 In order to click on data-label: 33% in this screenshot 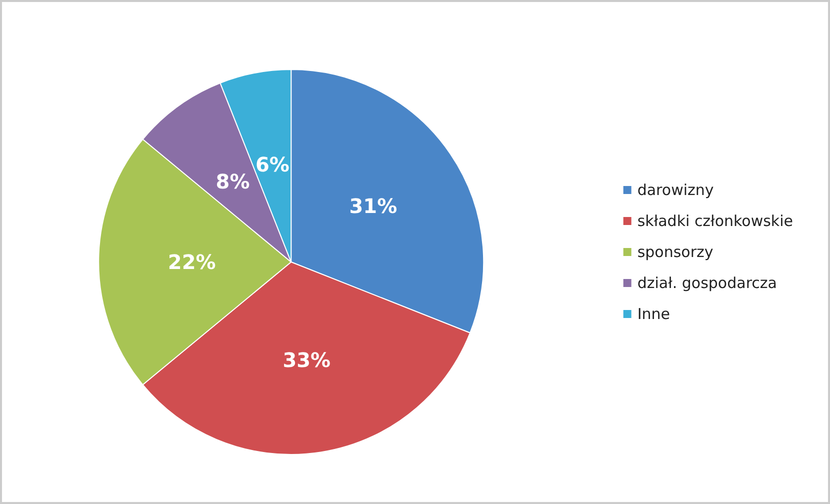, I will do `click(306, 360)`.